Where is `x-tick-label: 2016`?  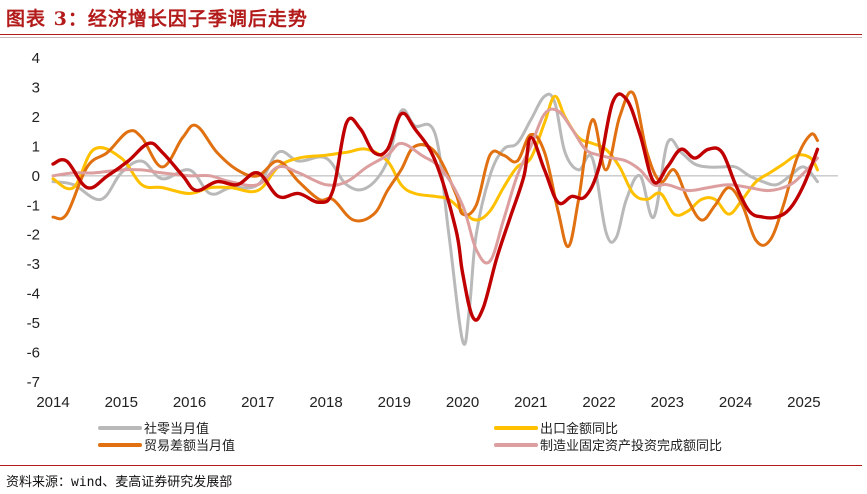 x-tick-label: 2016 is located at coordinates (189, 402).